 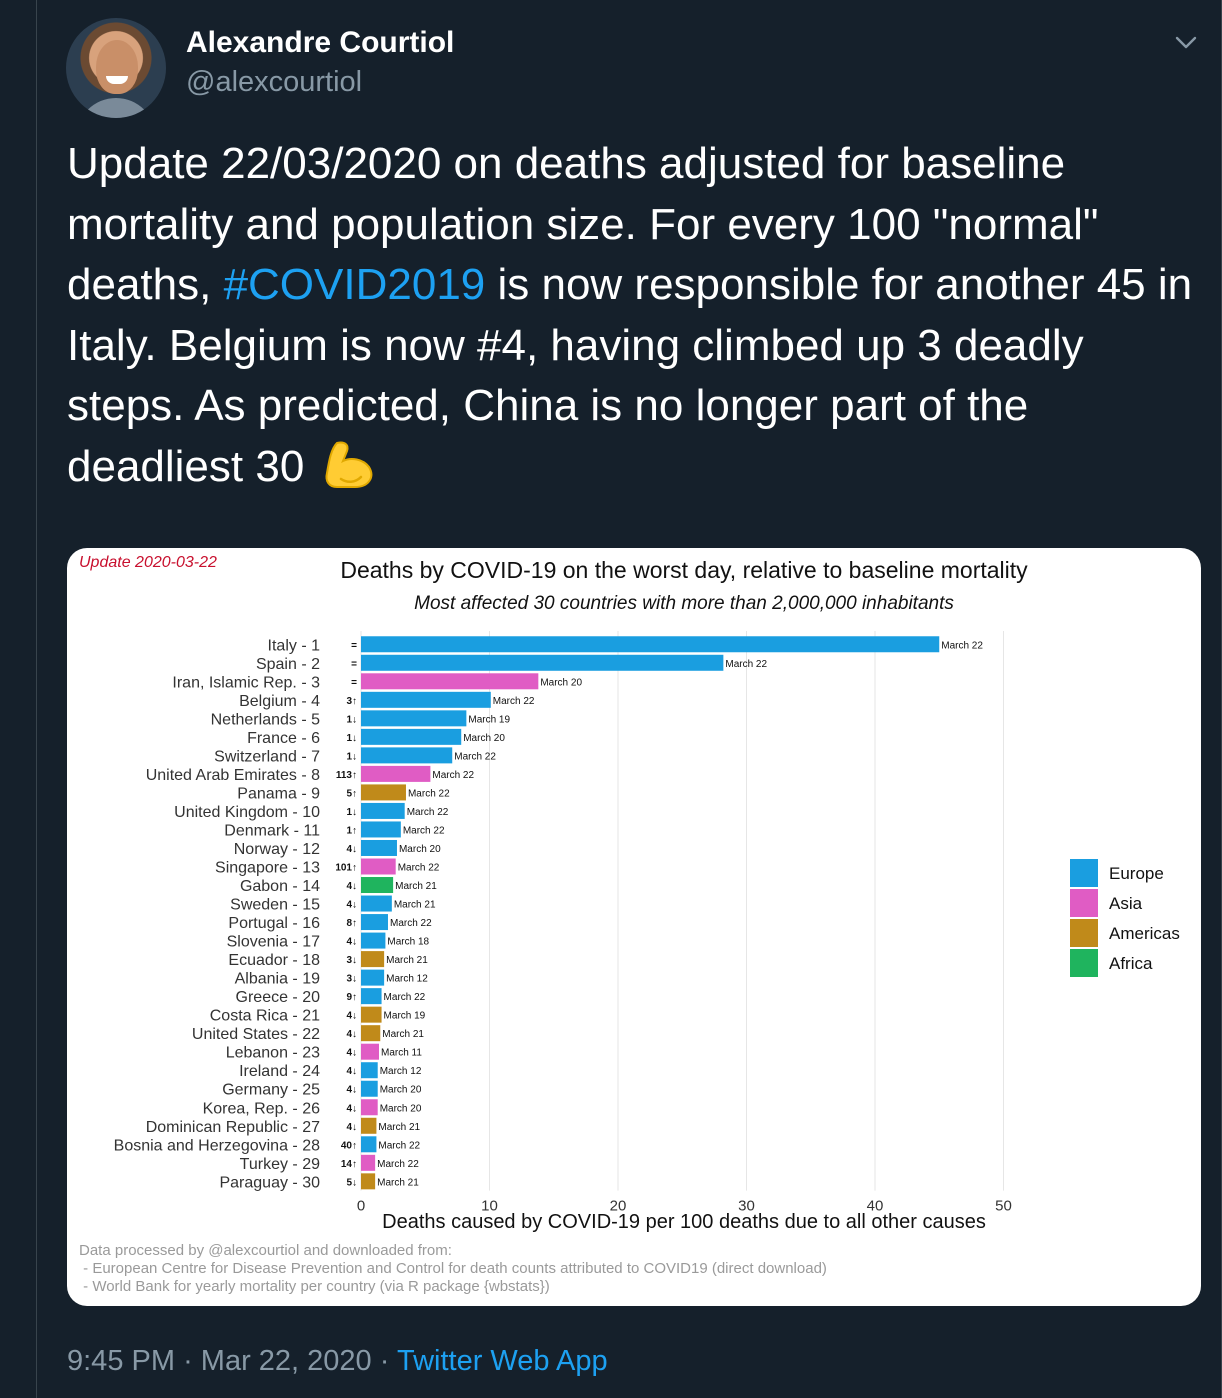 I want to click on author-handle: @alexcourtiol, so click(x=274, y=82).